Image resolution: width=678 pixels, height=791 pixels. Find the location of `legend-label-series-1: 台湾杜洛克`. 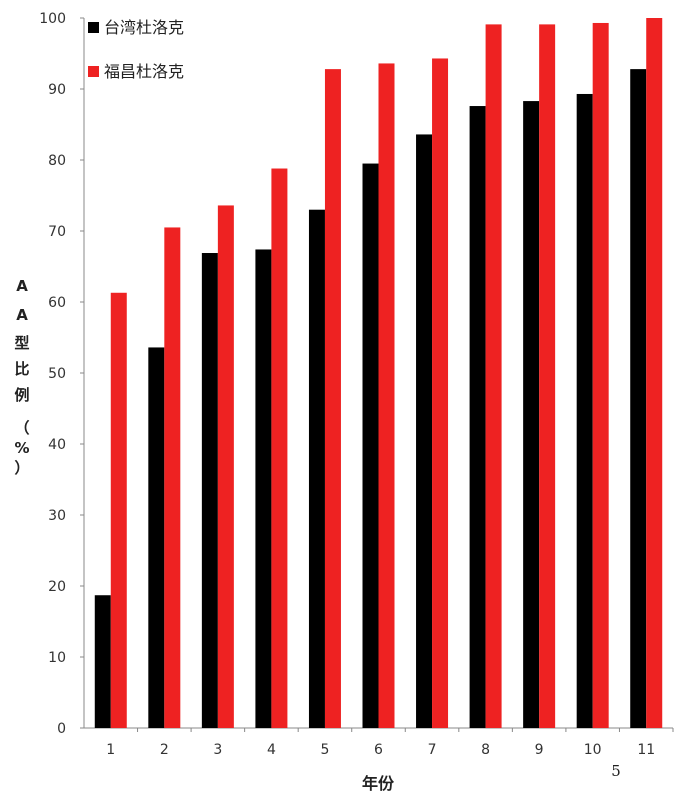

legend-label-series-1: 台湾杜洛克 is located at coordinates (144, 27).